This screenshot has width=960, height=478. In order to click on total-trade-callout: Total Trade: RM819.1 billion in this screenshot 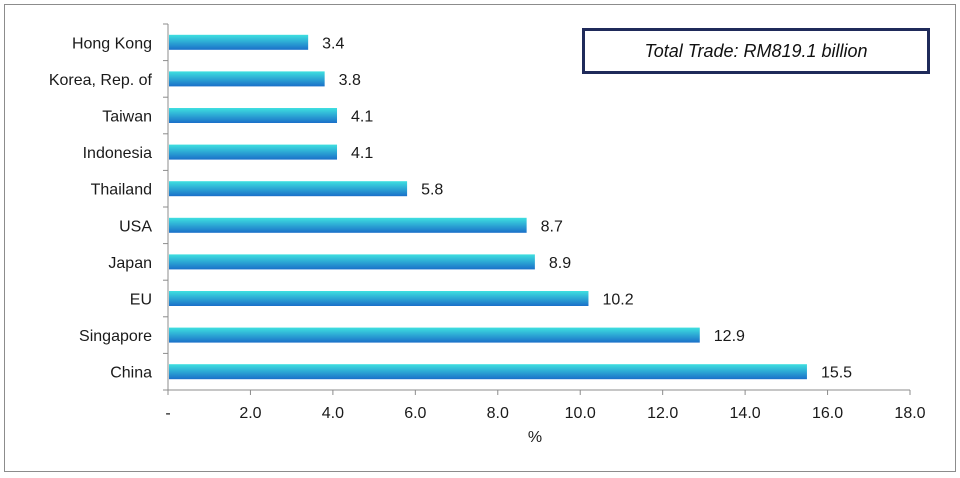, I will do `click(756, 51)`.